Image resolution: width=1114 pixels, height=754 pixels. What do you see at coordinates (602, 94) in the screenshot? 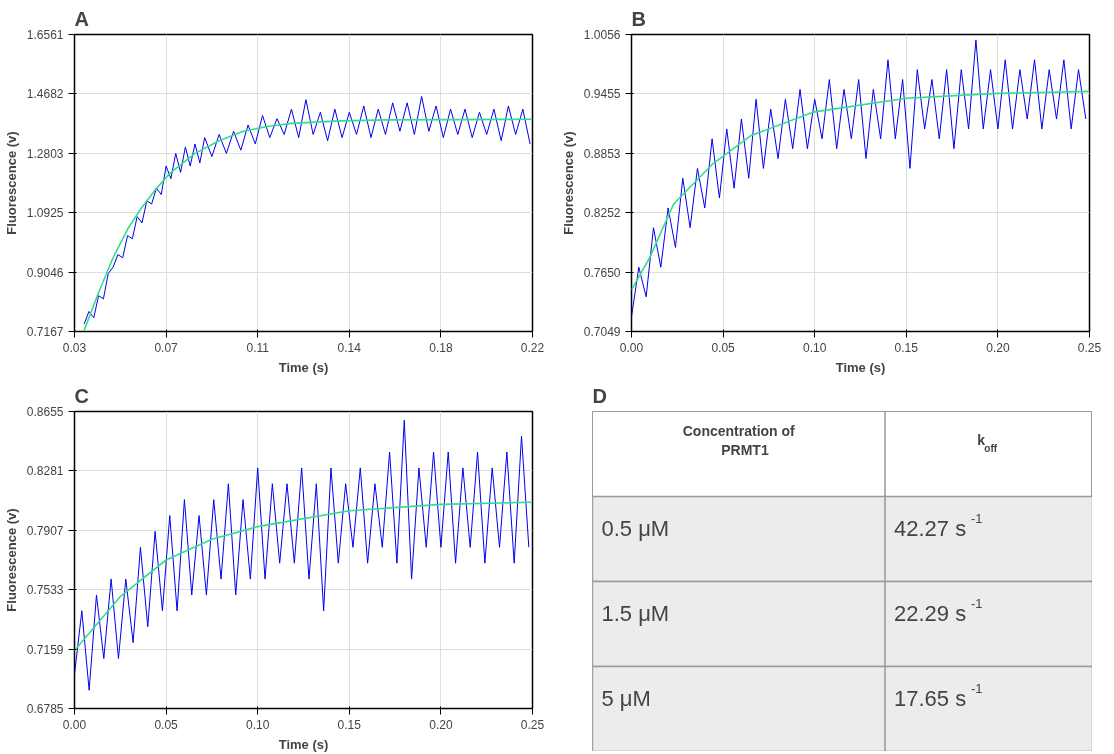
I see `y-tick-label: 0.9455` at bounding box center [602, 94].